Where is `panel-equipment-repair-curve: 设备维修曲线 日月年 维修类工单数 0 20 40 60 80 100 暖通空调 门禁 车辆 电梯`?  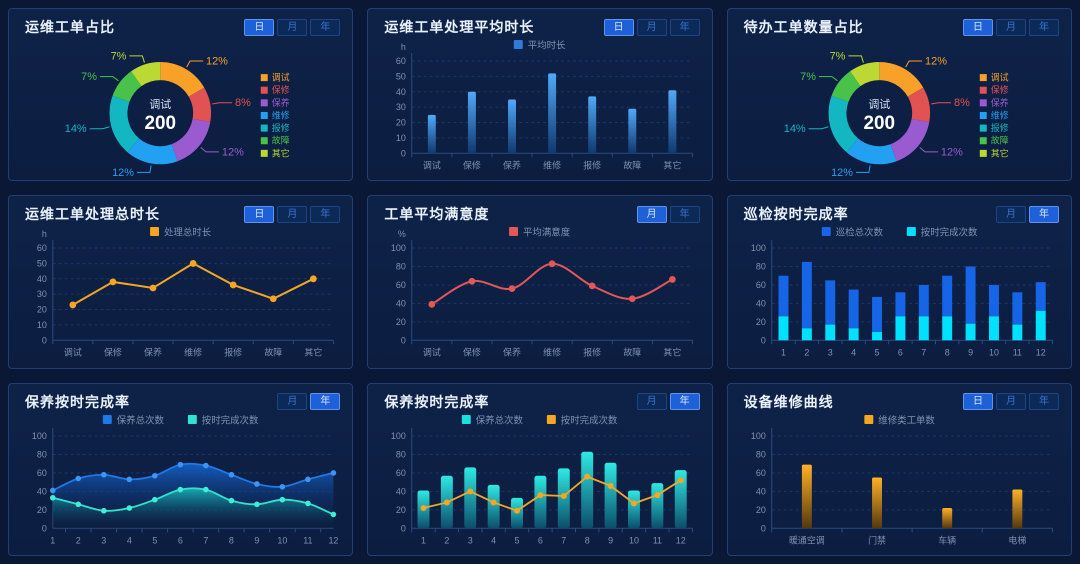 panel-equipment-repair-curve: 设备维修曲线 日月年 维修类工单数 0 20 40 60 80 100 暖通空调 门禁 车辆 电梯 is located at coordinates (899, 469).